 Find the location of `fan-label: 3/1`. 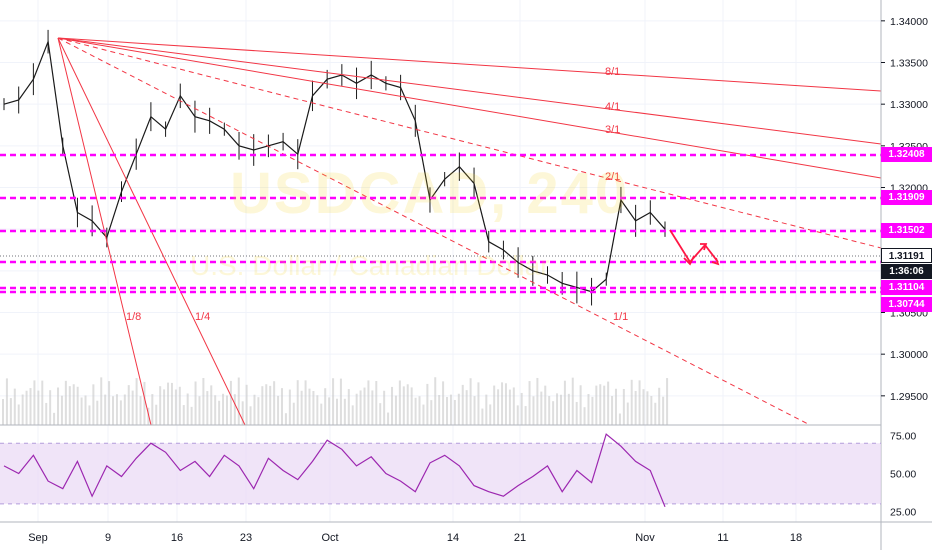

fan-label: 3/1 is located at coordinates (612, 130).